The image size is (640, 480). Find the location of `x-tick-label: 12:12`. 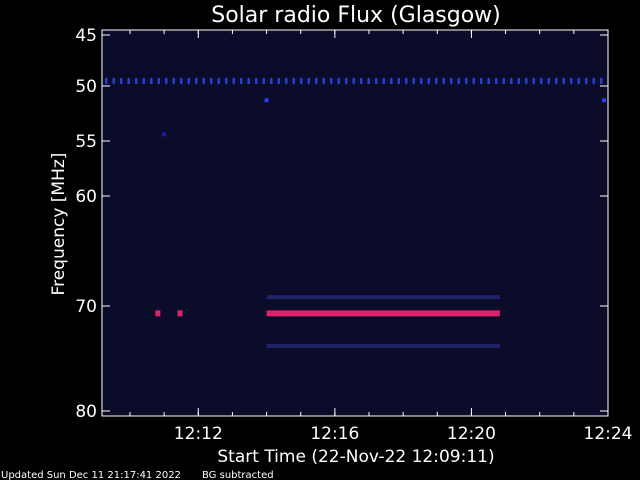

x-tick-label: 12:12 is located at coordinates (198, 434).